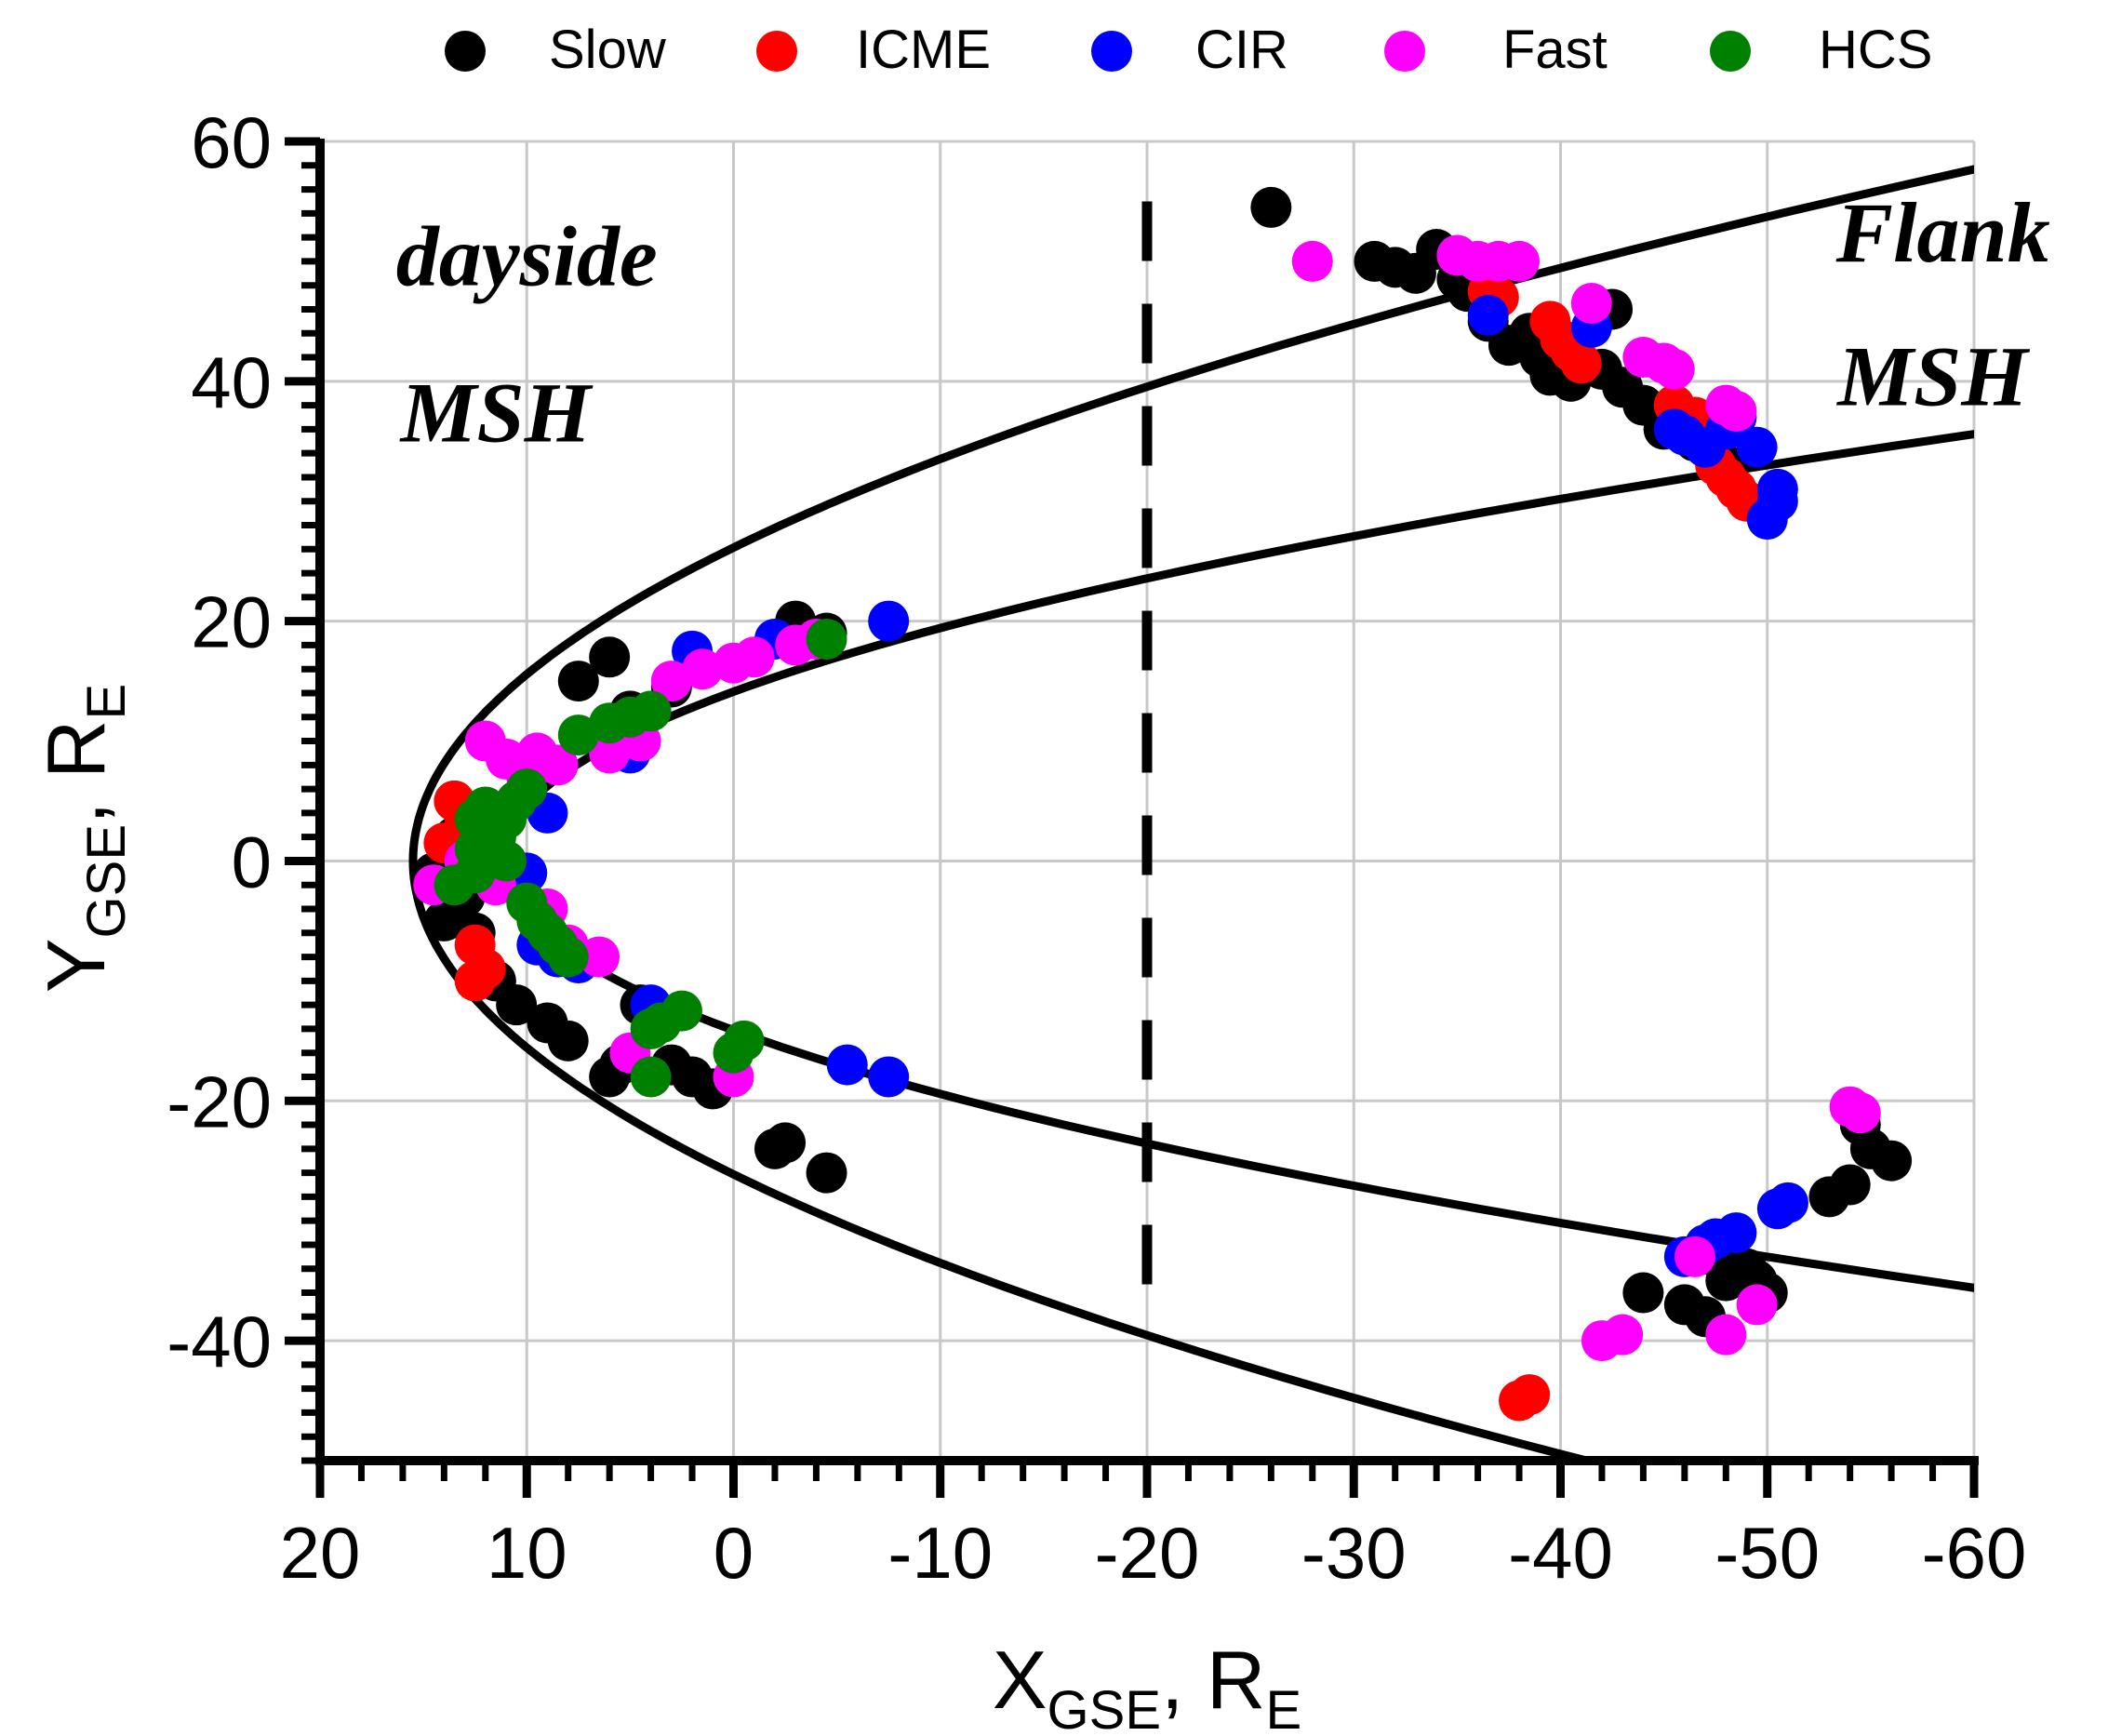  I want to click on x-tick-label: 10, so click(527, 1553).